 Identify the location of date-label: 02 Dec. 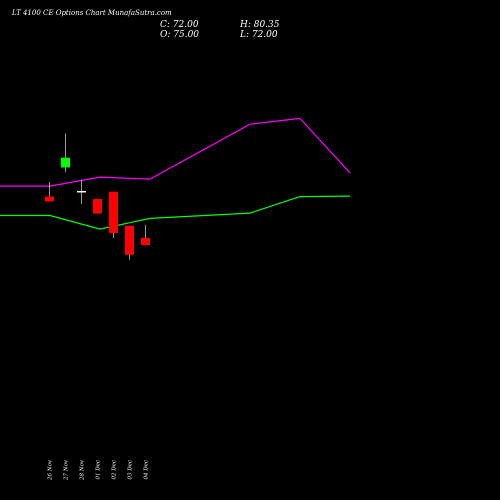
(115, 470).